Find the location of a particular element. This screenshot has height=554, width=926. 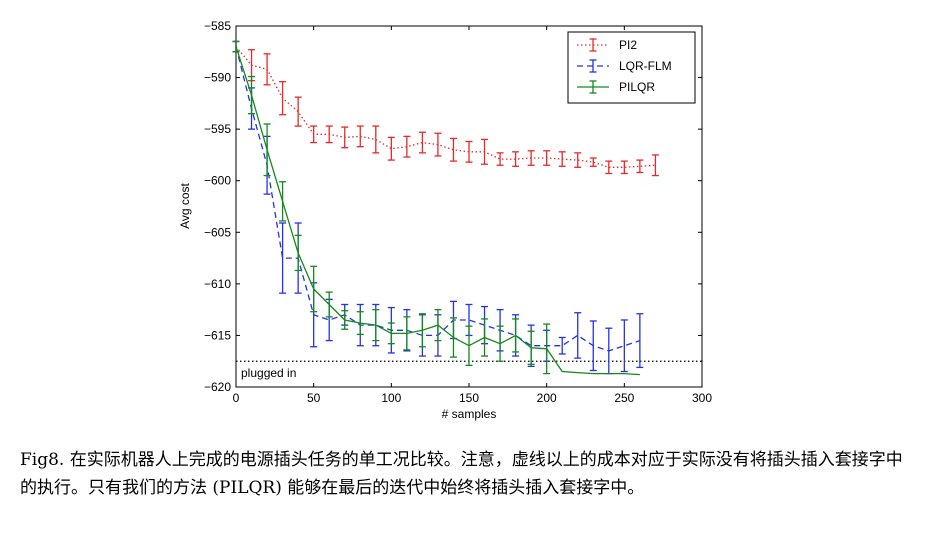

series-pi2 is located at coordinates (445, 108).